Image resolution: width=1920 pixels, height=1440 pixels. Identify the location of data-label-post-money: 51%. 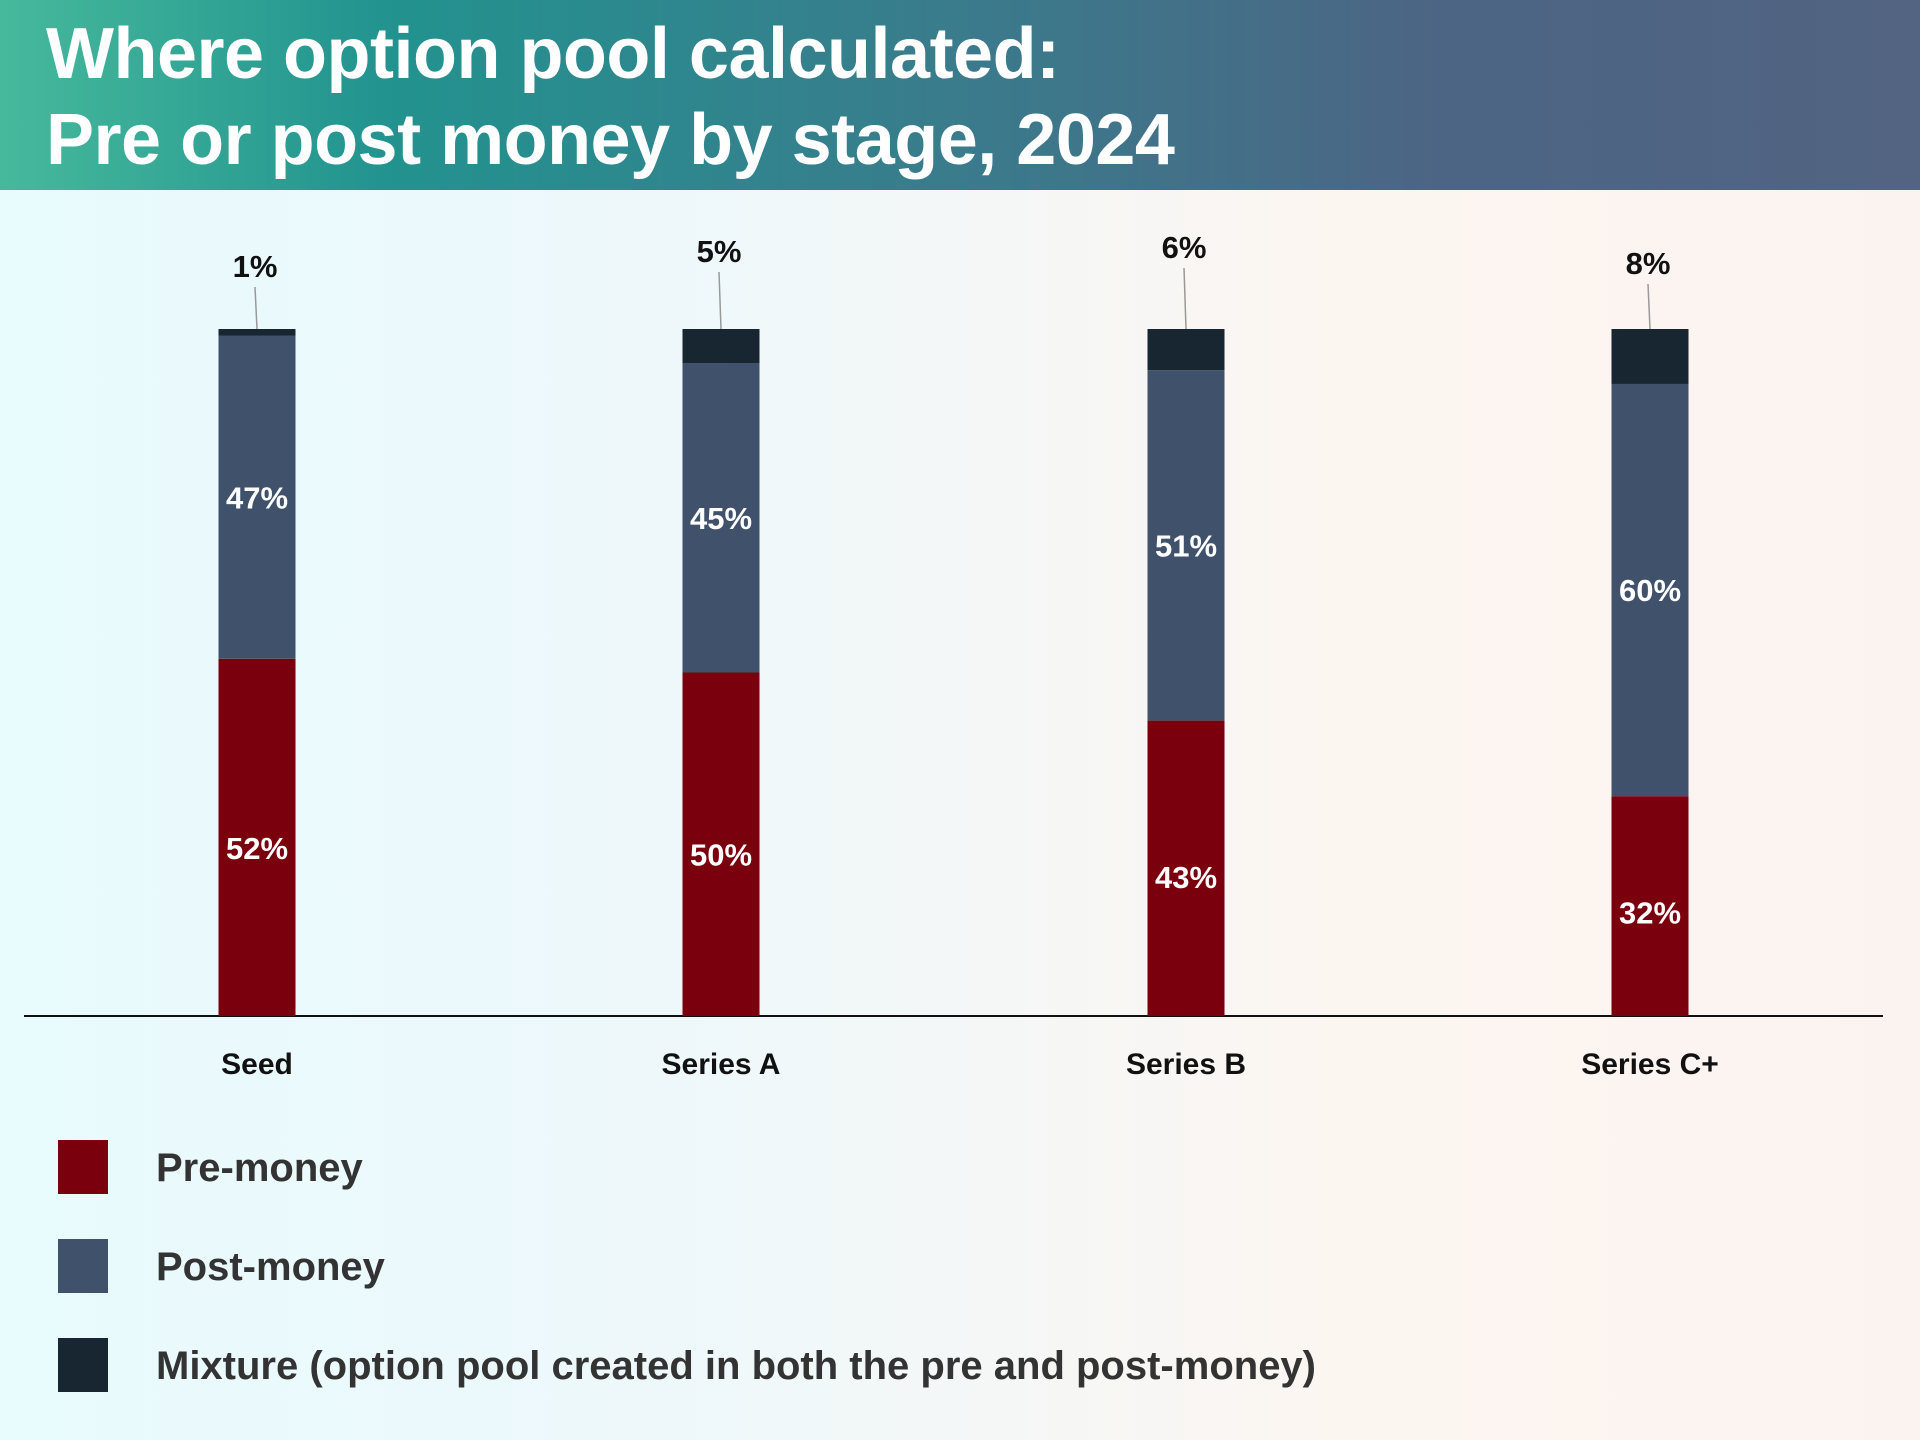
(1186, 545).